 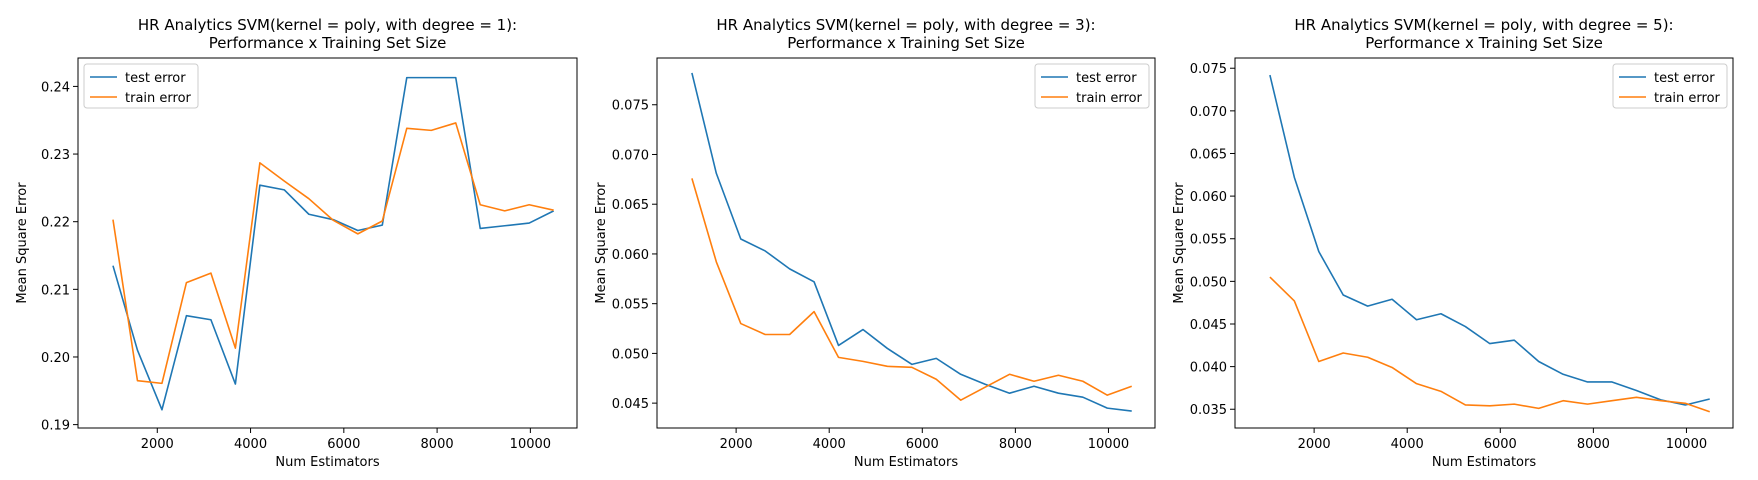 What do you see at coordinates (55, 426) in the screenshot?
I see `y-tick-label: 0.19` at bounding box center [55, 426].